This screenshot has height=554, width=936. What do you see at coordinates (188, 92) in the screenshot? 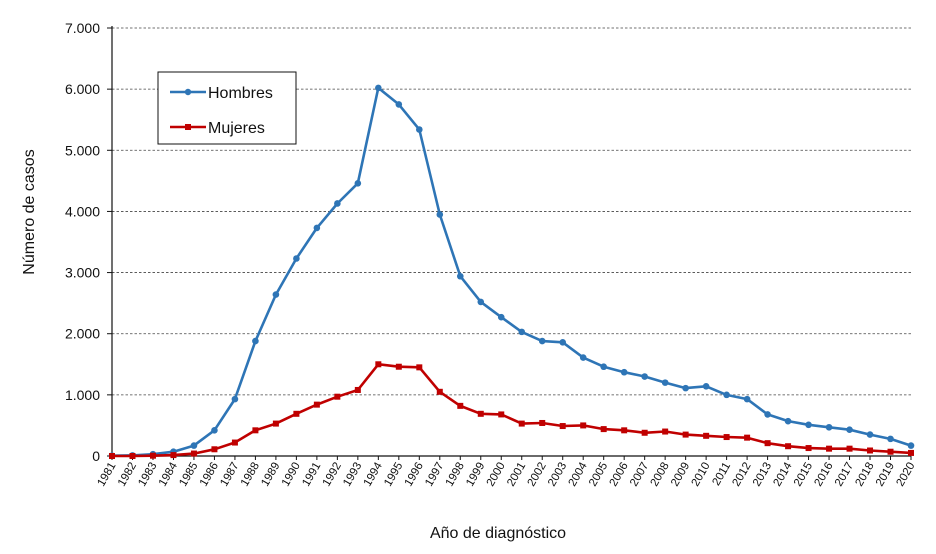
I see `legend-marker-hombres` at bounding box center [188, 92].